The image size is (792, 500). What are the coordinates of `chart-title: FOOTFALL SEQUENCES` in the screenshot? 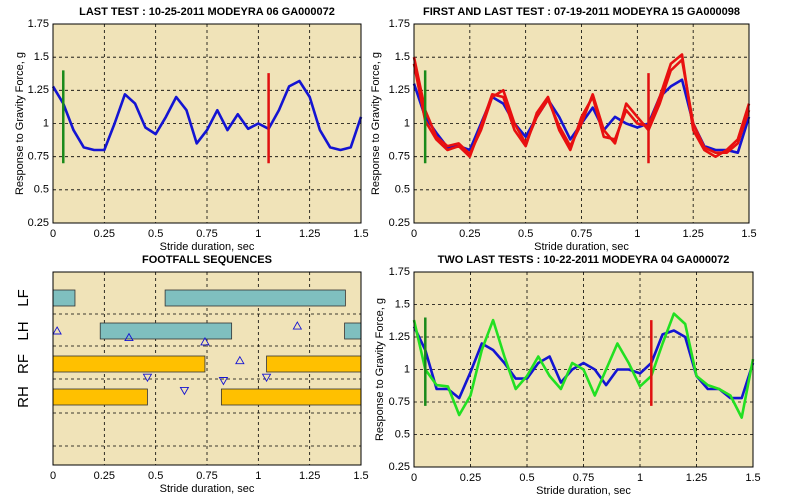 It's located at (207, 260).